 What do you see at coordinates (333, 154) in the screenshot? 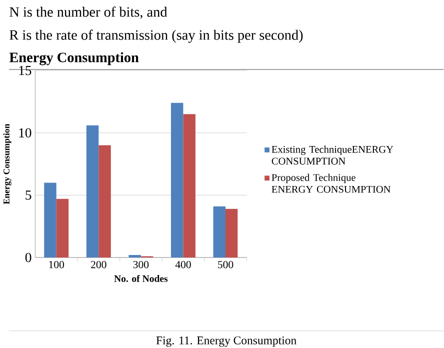
I see `legend-label: Existing TechniqueENERGY CONSUMPTION` at bounding box center [333, 154].